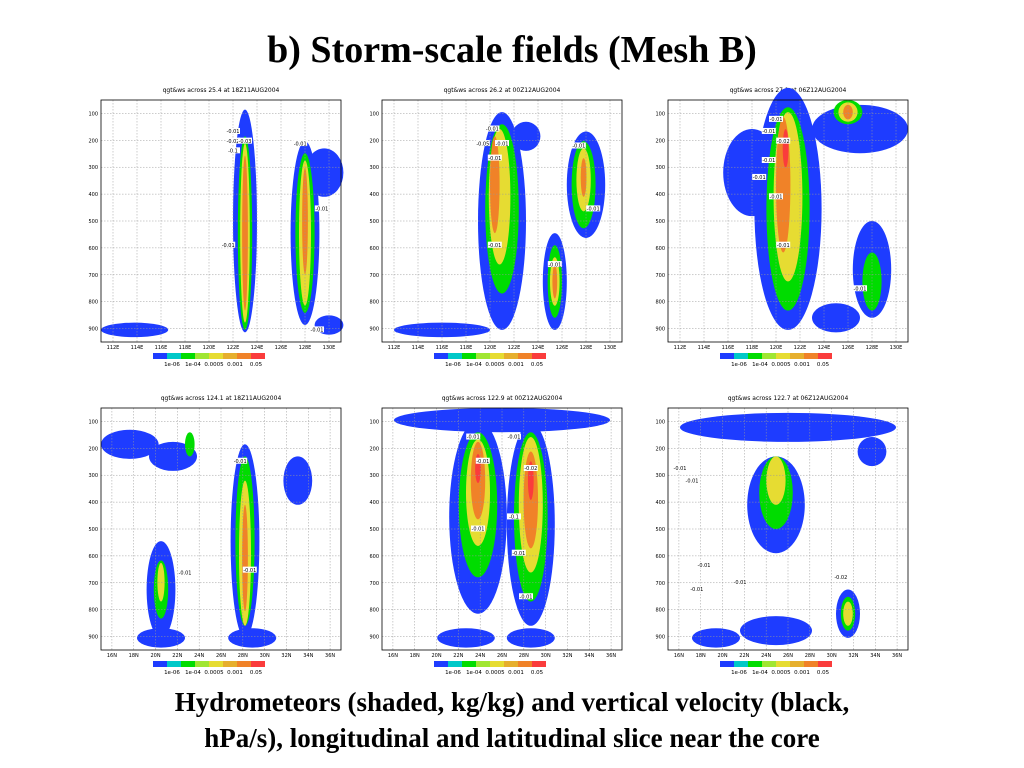 Image resolution: width=1024 pixels, height=768 pixels. What do you see at coordinates (897, 656) in the screenshot?
I see `x-tick-label: 36N` at bounding box center [897, 656].